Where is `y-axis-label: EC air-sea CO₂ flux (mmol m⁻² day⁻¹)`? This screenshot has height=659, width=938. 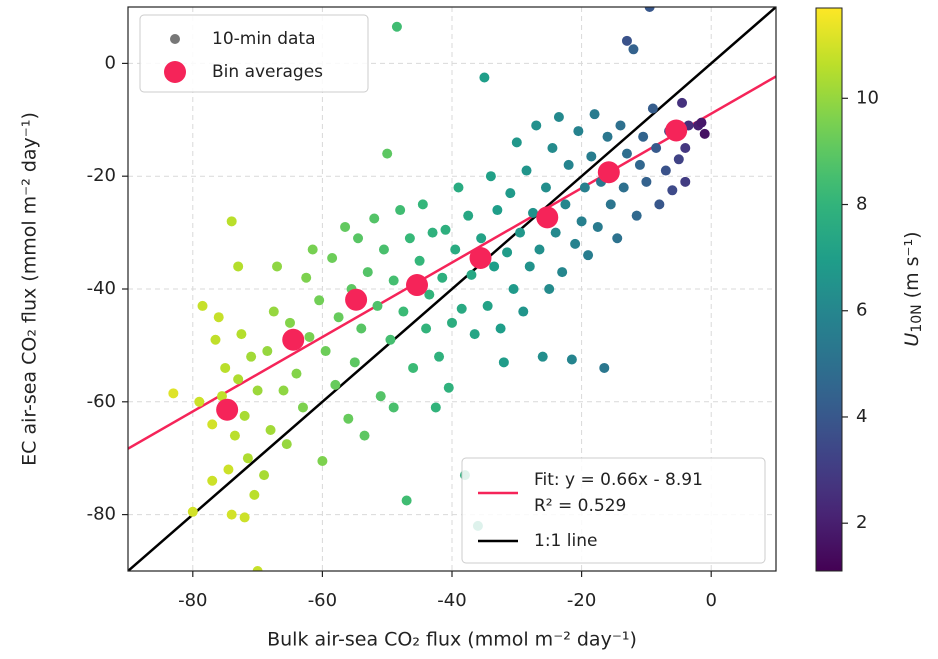 y-axis-label: EC air-sea CO₂ flux (mmol m⁻² day⁻¹) is located at coordinates (30, 289).